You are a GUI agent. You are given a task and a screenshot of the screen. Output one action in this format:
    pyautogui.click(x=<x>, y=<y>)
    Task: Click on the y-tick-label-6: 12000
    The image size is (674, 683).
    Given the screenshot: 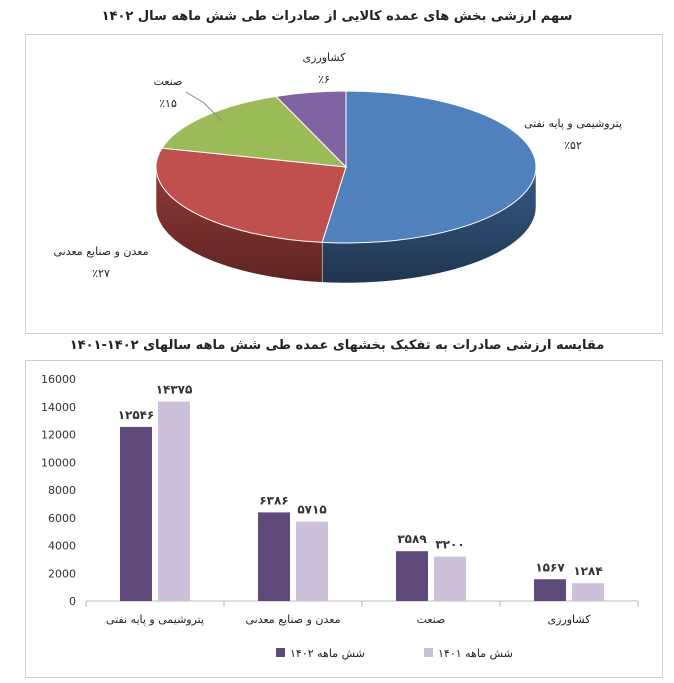 What is the action you would take?
    pyautogui.click(x=58, y=435)
    